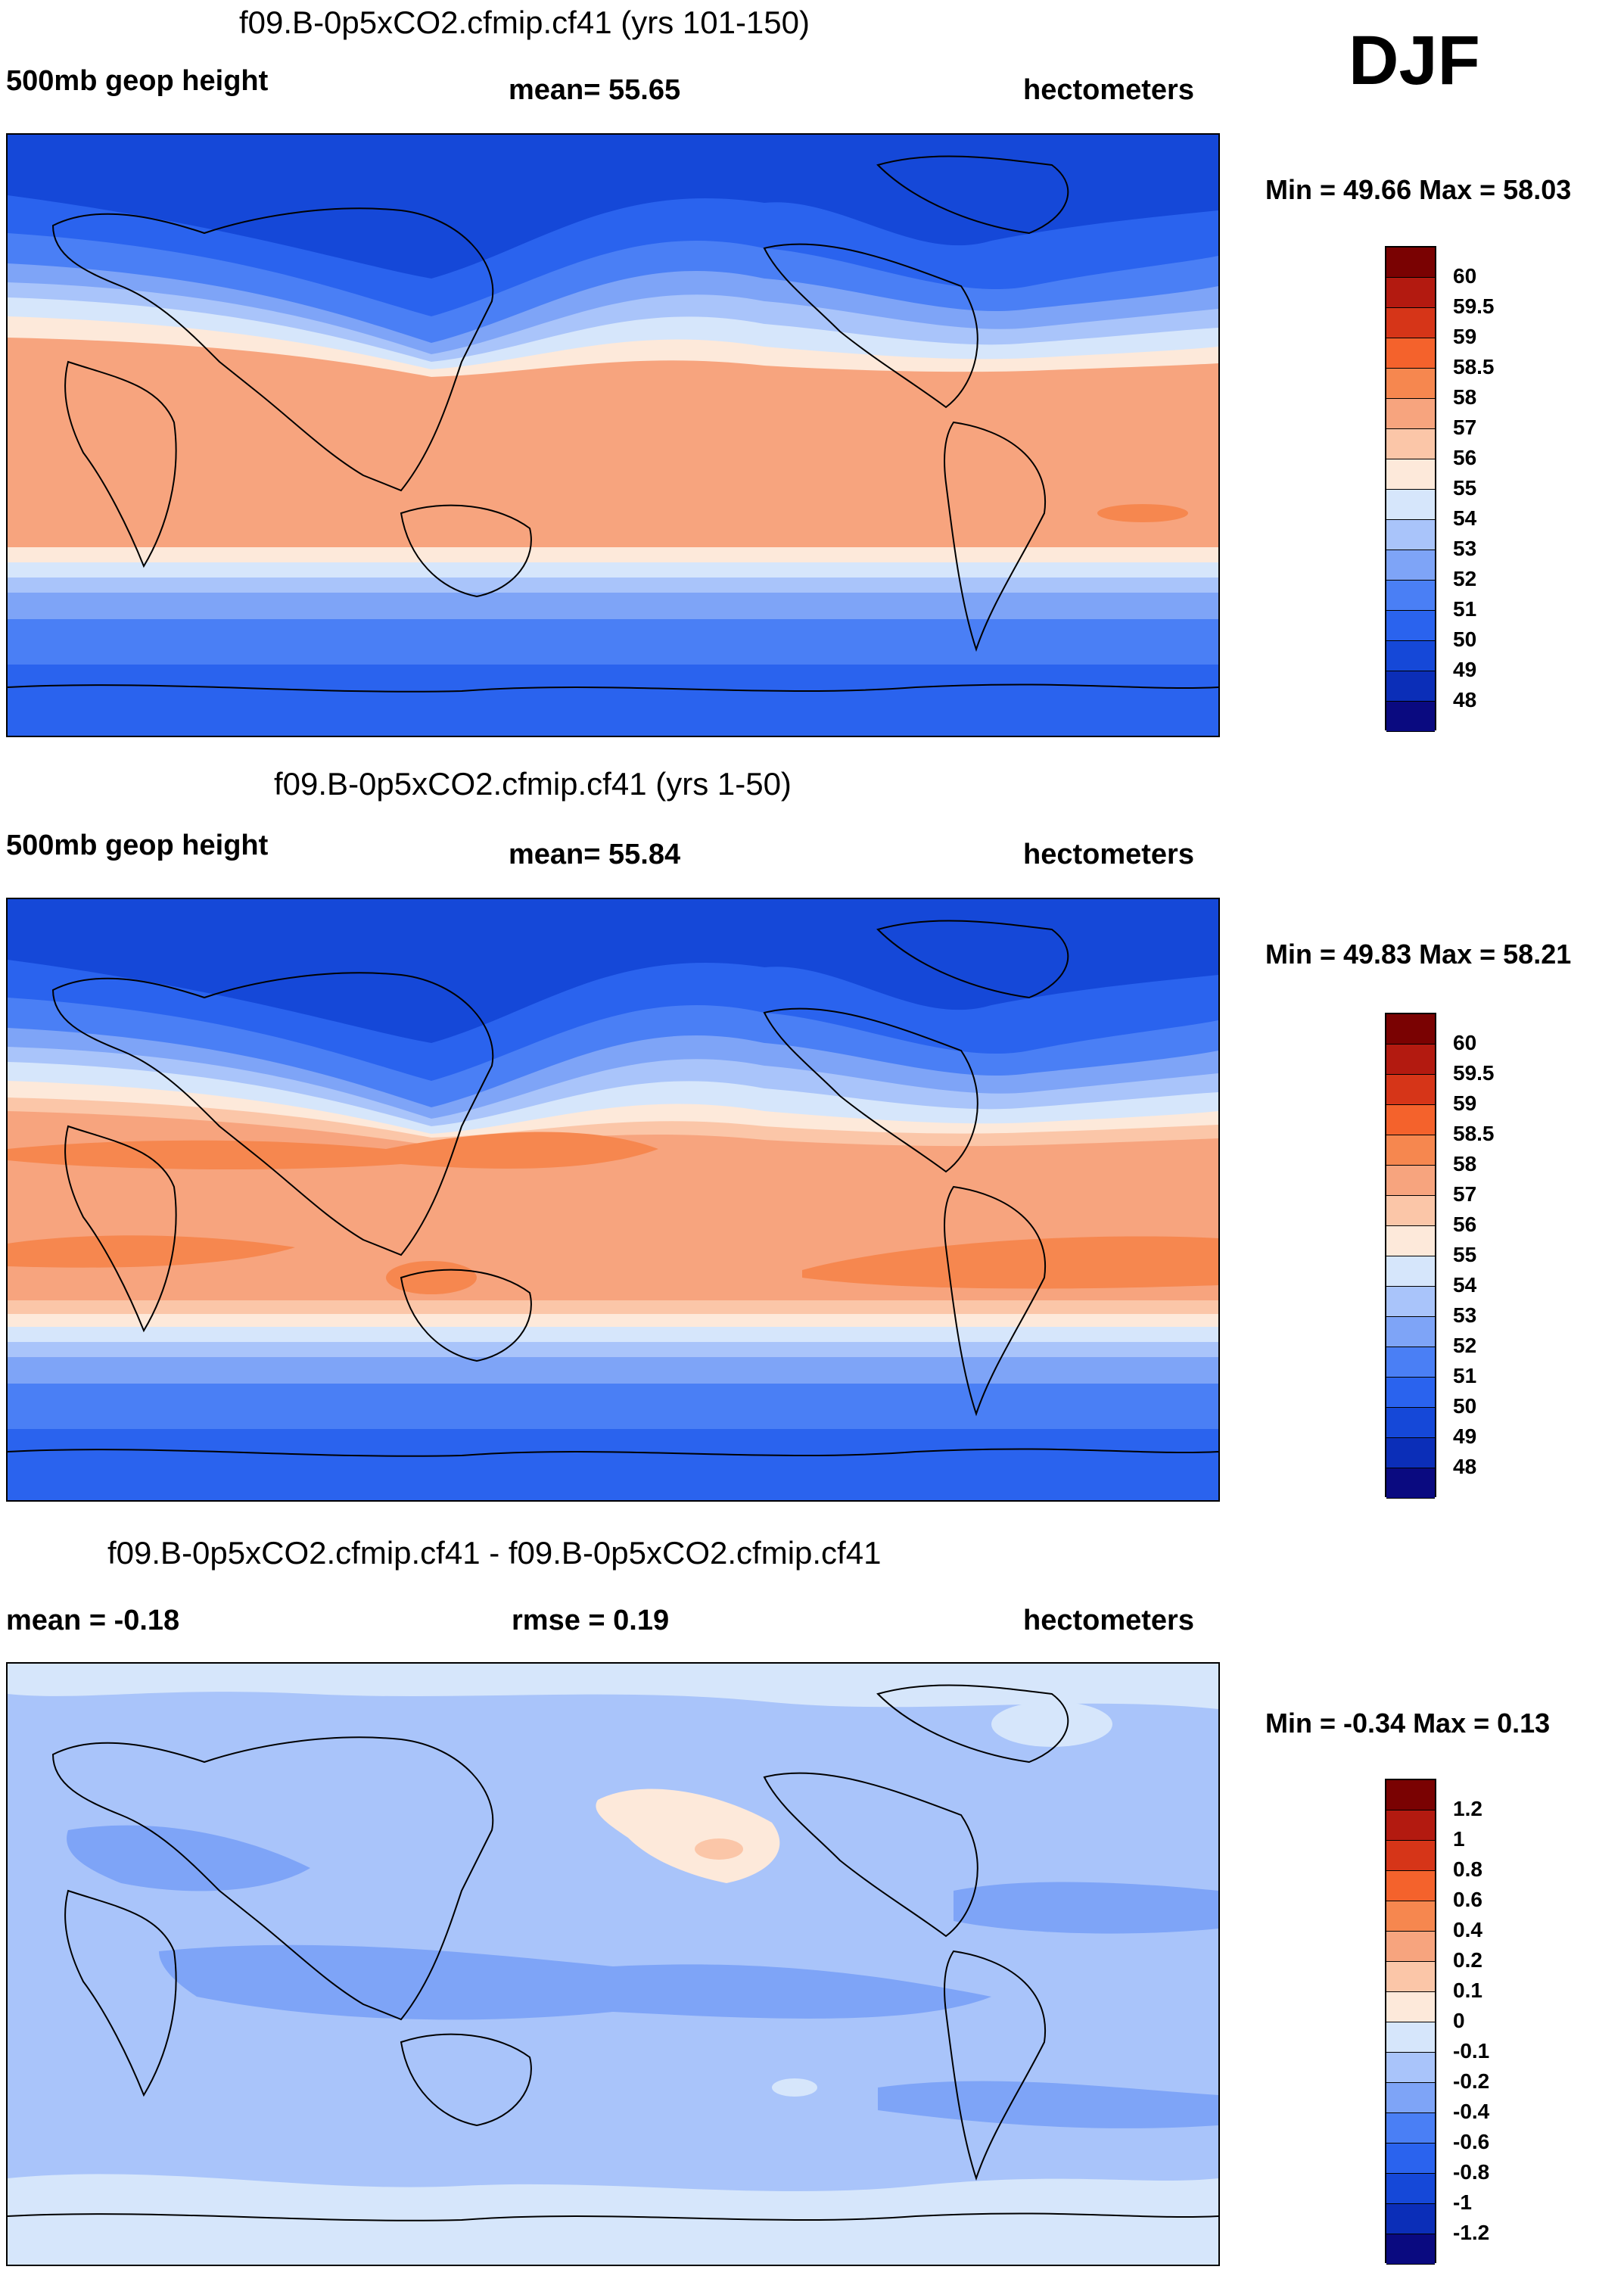 The image size is (1624, 2279). I want to click on panel1-units: hectometers, so click(1108, 90).